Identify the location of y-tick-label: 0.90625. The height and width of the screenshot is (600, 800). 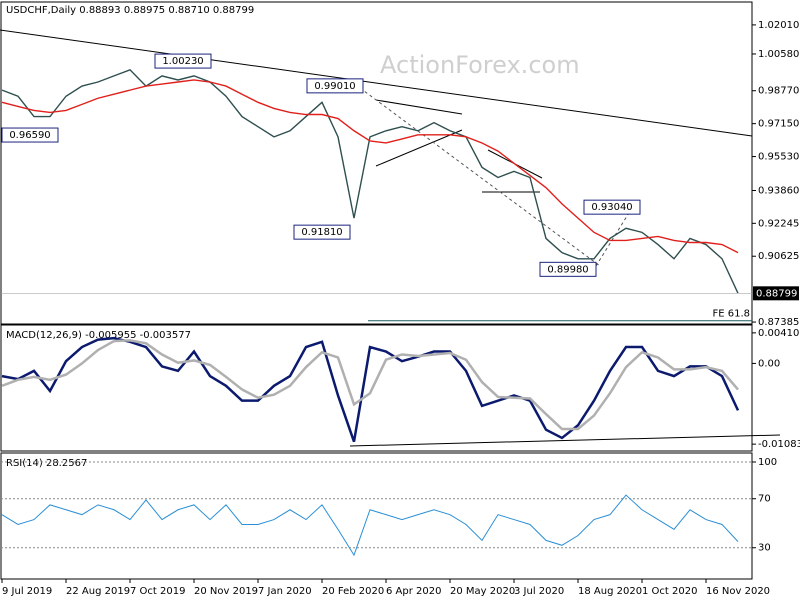
(778, 256).